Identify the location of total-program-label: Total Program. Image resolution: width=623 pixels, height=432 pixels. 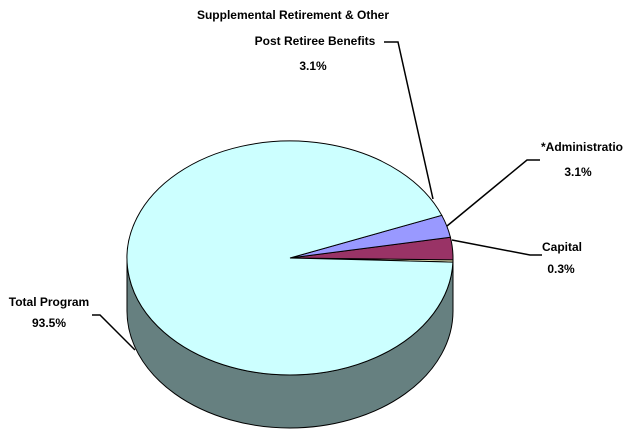
(49, 302).